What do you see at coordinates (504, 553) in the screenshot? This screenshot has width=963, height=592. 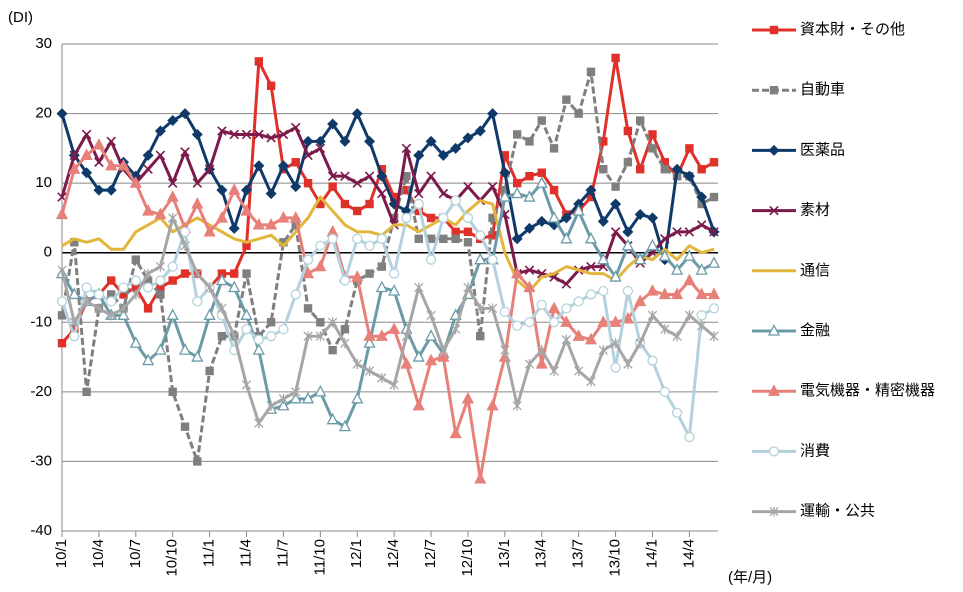 I see `x-tick-label: 13/1` at bounding box center [504, 553].